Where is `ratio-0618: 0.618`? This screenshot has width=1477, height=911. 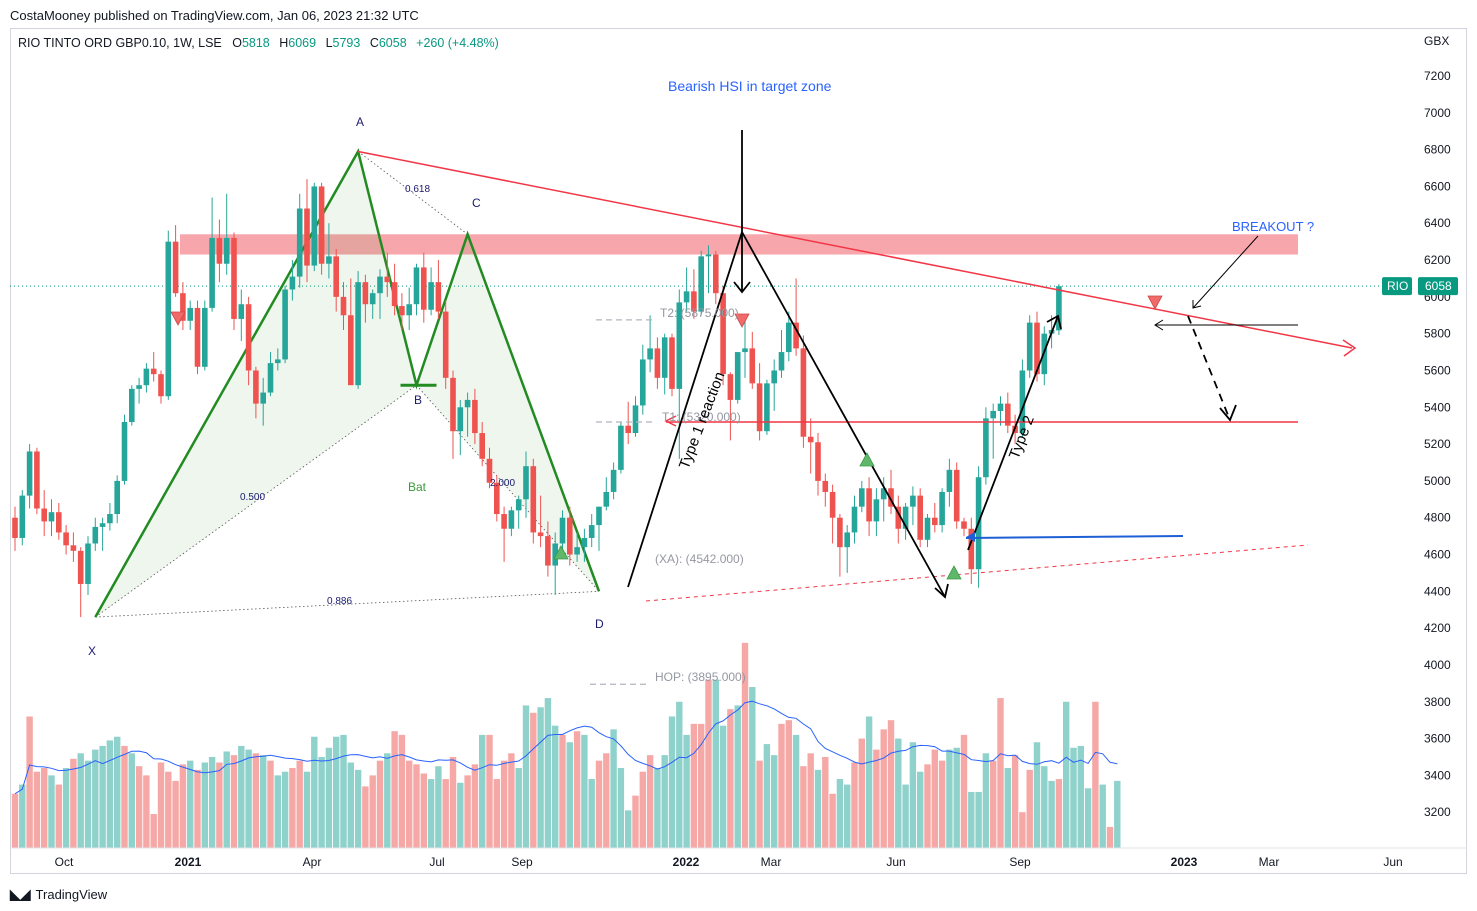
ratio-0618: 0.618 is located at coordinates (417, 189).